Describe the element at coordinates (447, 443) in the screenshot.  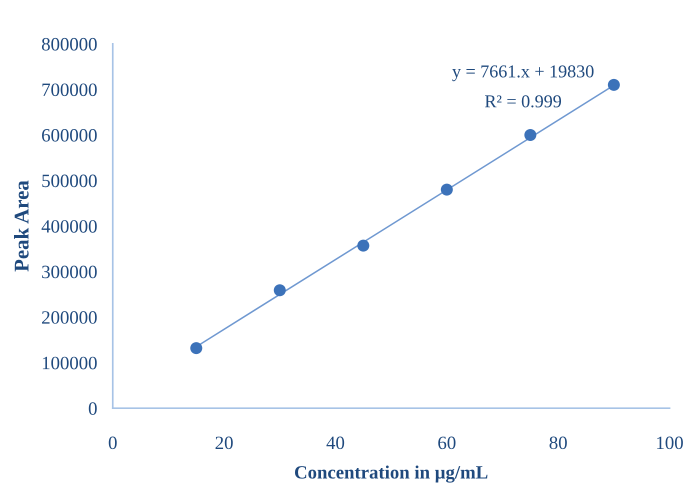
I see `x-tick-label: 60` at that location.